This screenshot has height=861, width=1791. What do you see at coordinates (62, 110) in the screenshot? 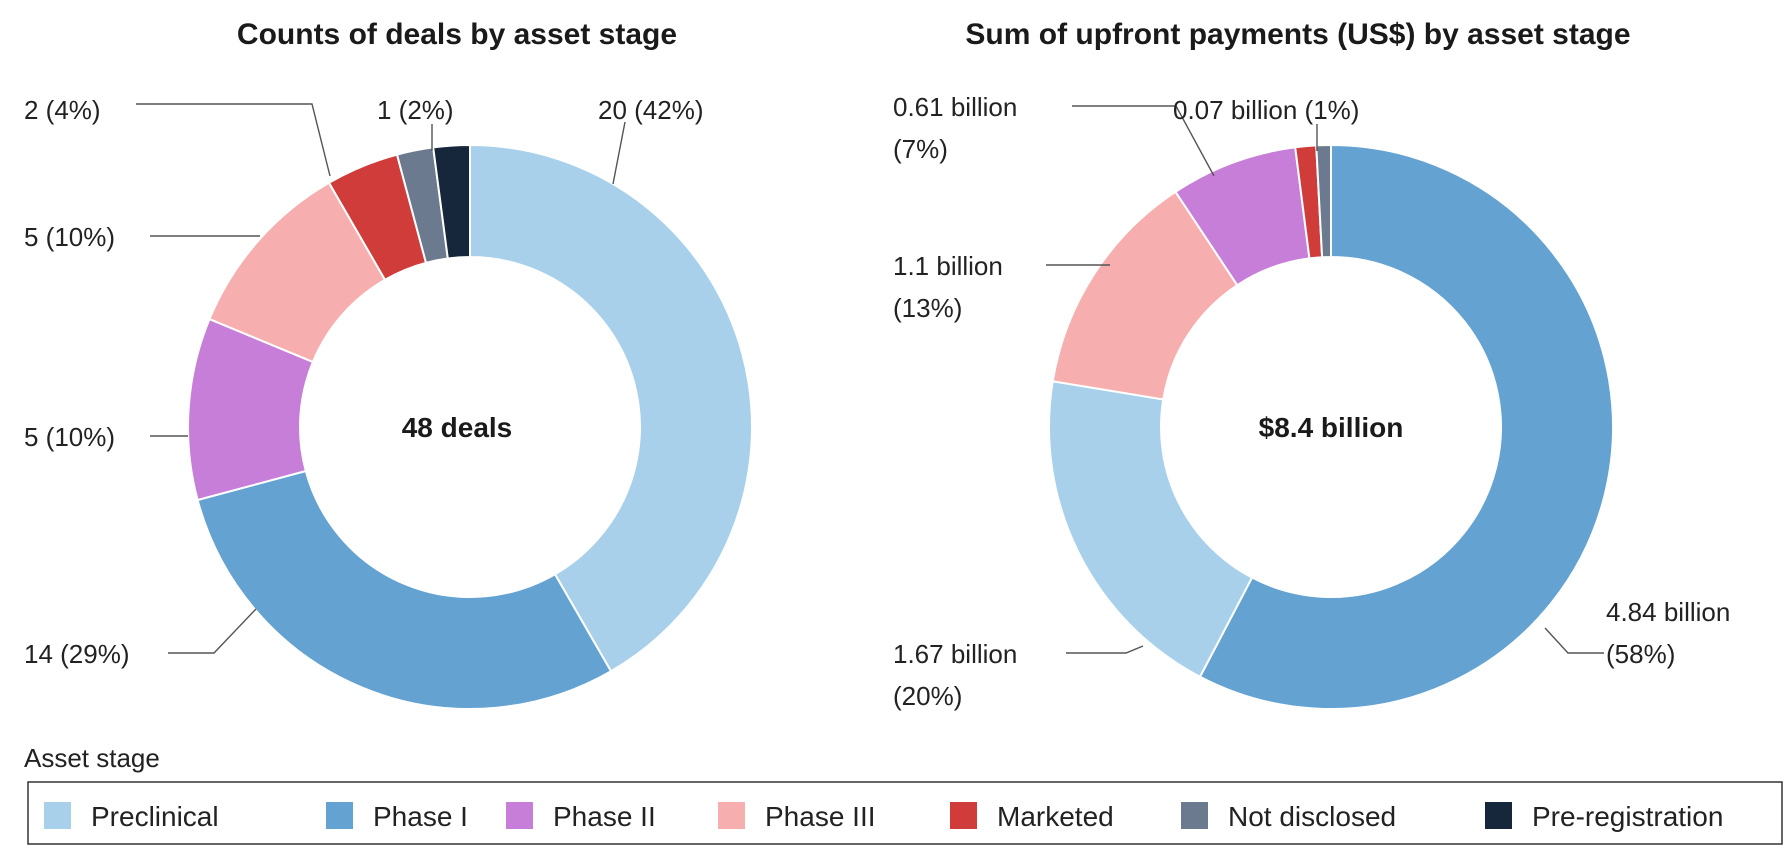
I see `slice-label-marketed: 2 (4%)` at bounding box center [62, 110].